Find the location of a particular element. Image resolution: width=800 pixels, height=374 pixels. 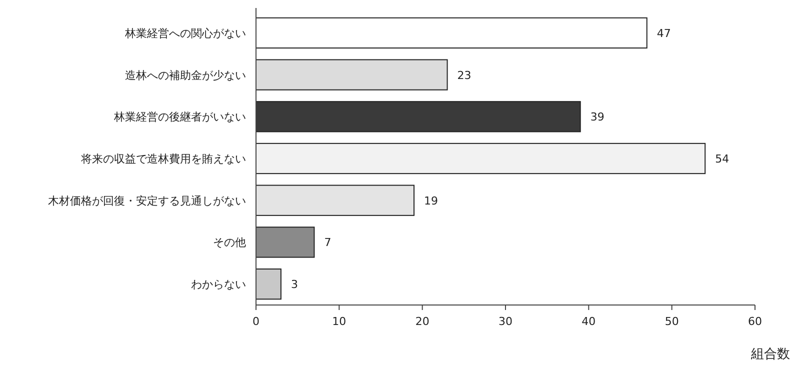

y-tick-label: 将来の収益で造林費用を賄えない is located at coordinates (163, 159).